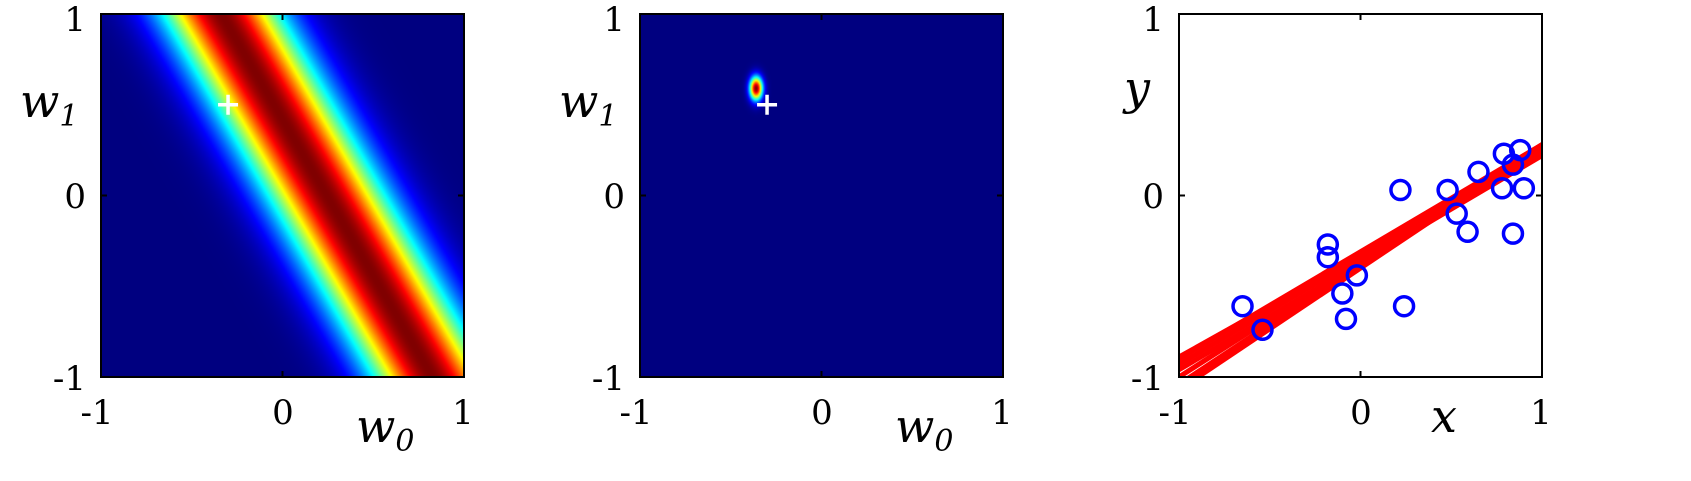 This screenshot has width=1691, height=481. Describe the element at coordinates (1383, 240) in the screenshot. I see `data-points-group` at that location.